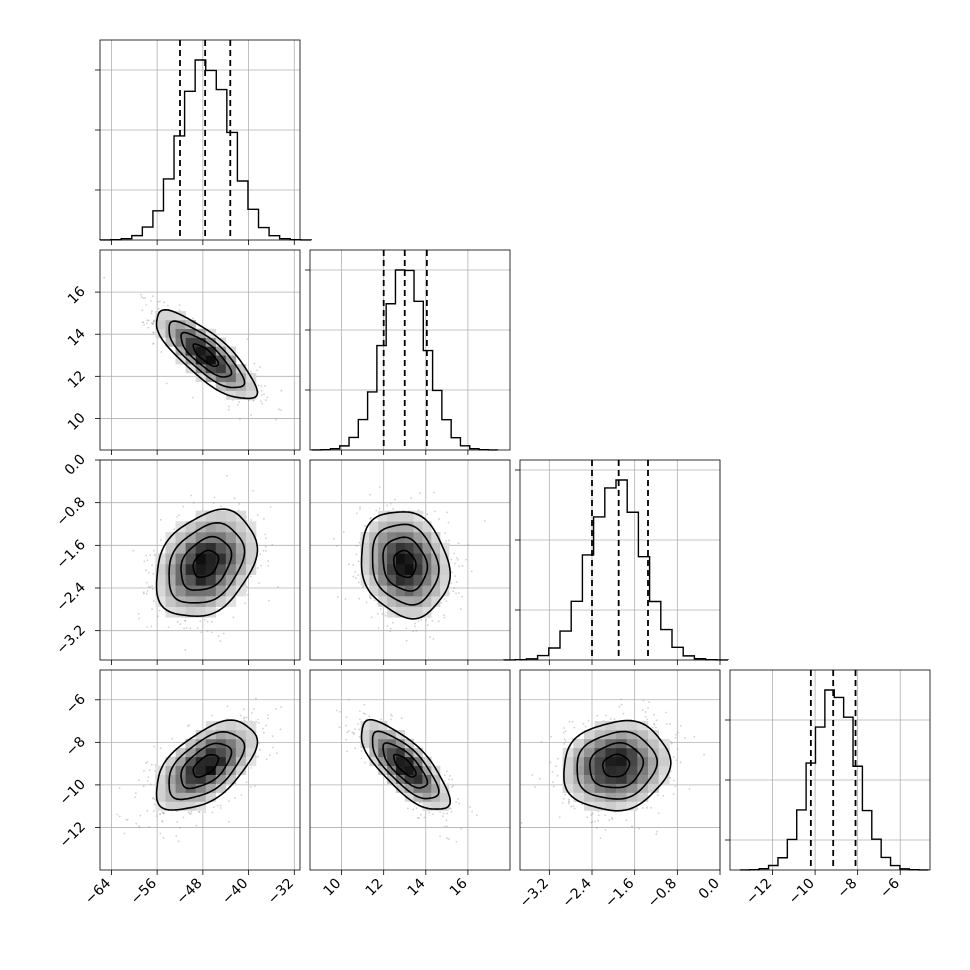  I want to click on y-tick-label: 12, so click(77, 380).